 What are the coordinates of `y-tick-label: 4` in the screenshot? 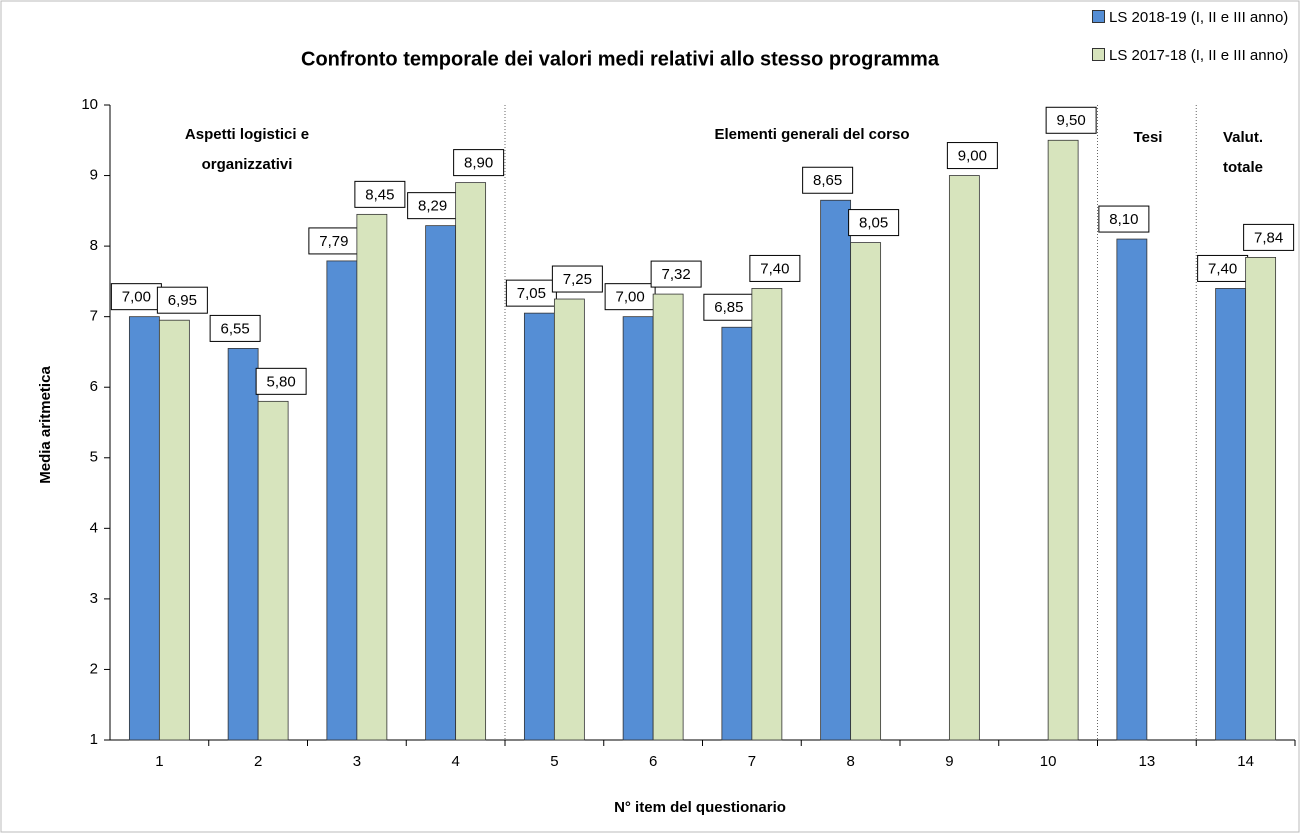 It's located at (94, 527).